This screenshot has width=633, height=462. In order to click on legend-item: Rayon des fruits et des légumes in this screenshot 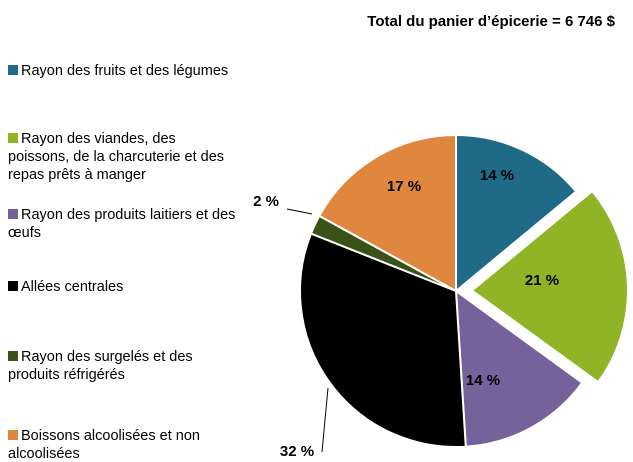, I will do `click(122, 71)`.